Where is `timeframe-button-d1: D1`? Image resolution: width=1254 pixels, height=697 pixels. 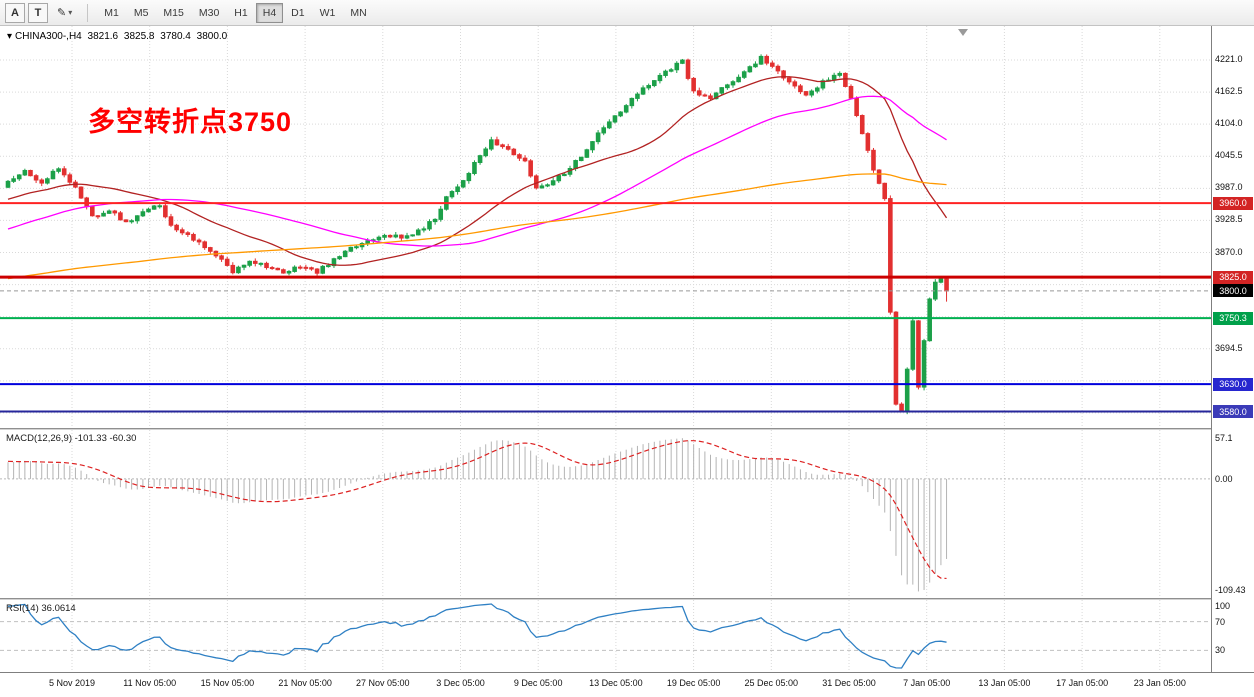
timeframe-button-d1: D1 is located at coordinates (297, 13).